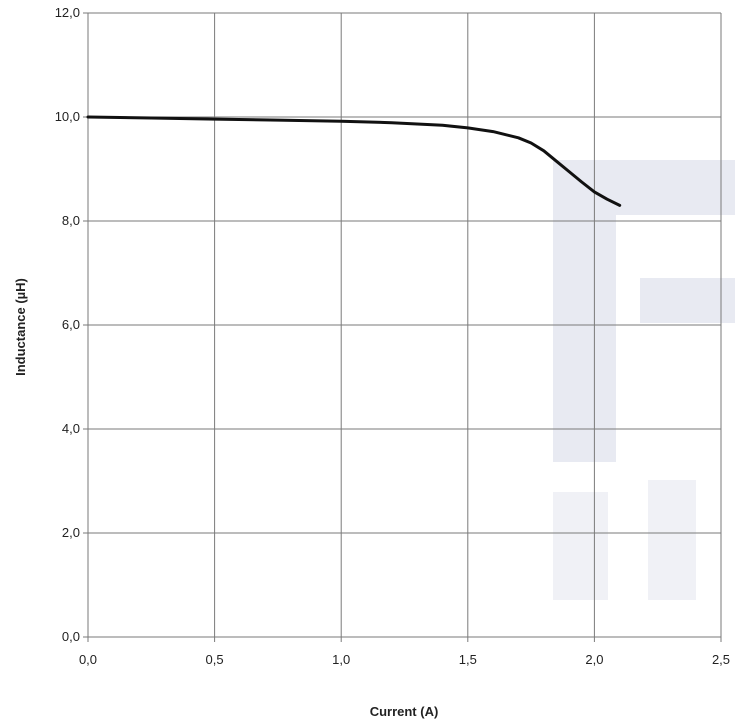 The width and height of the screenshot is (735, 726). What do you see at coordinates (580, 546) in the screenshot?
I see `watermark-shape-e` at bounding box center [580, 546].